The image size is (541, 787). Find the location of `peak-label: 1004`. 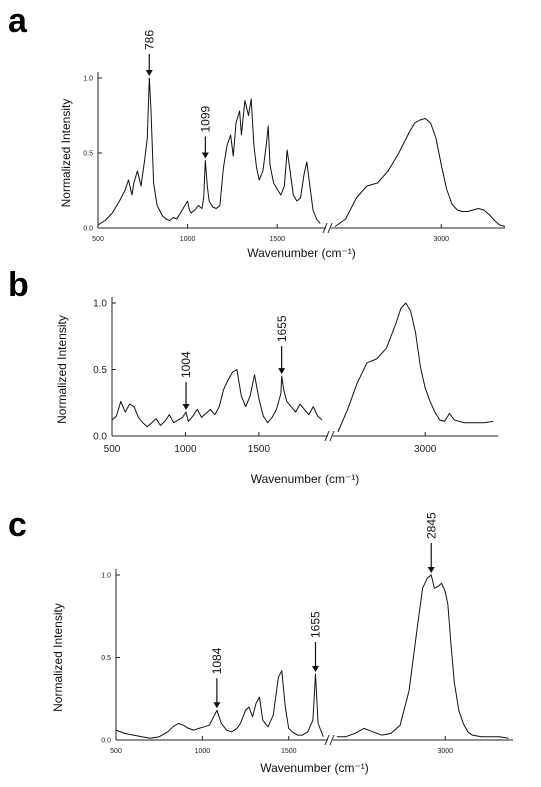

peak-label: 1004 is located at coordinates (186, 364).